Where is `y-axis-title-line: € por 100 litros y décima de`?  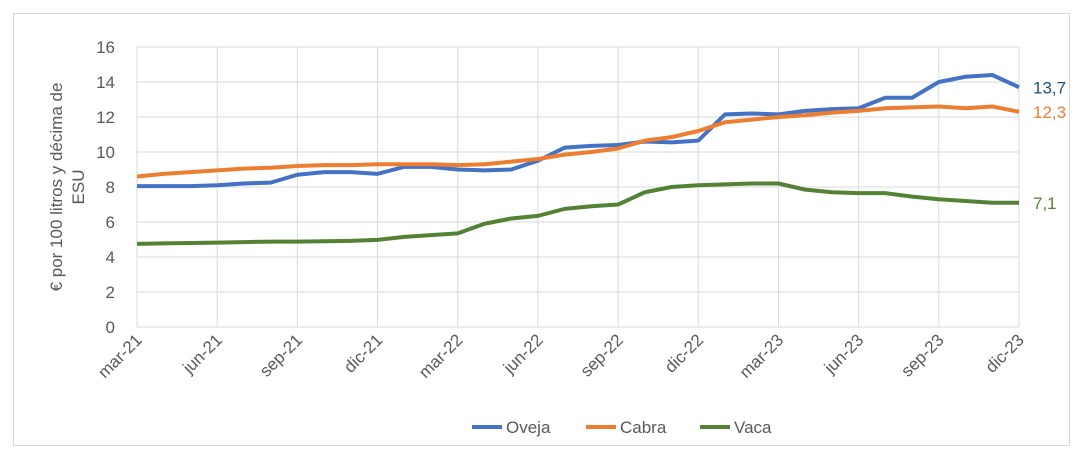
y-axis-title-line: € por 100 litros y décima de is located at coordinates (56, 187).